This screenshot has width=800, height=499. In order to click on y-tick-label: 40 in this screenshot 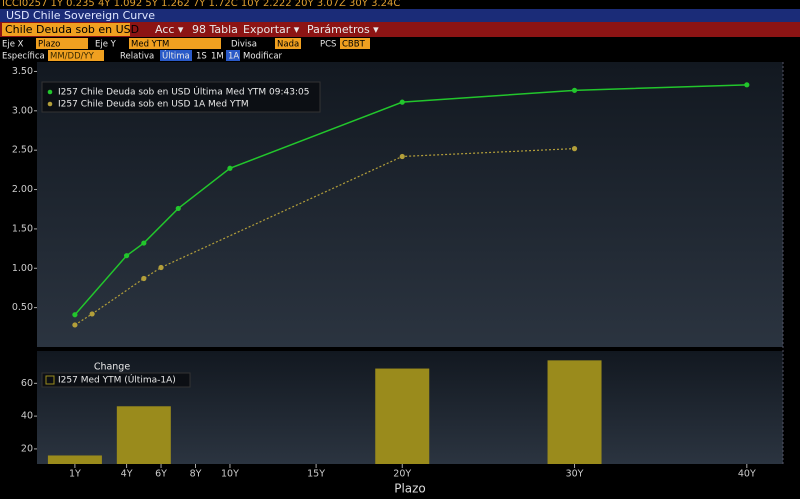, I will do `click(27, 416)`.